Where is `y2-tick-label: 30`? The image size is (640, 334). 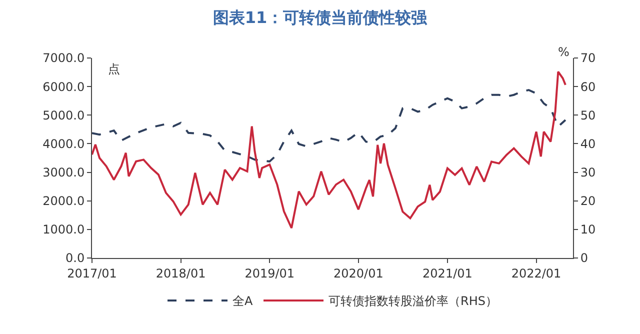 y2-tick-label: 30 is located at coordinates (588, 172).